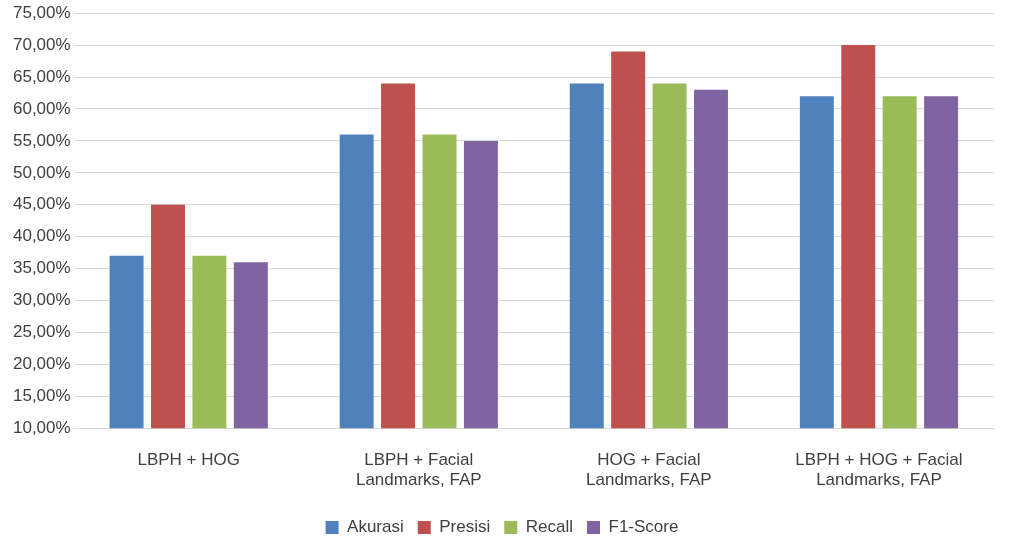 Image resolution: width=1014 pixels, height=550 pixels. What do you see at coordinates (41, 108) in the screenshot?
I see `y-tick-label: 60,00%` at bounding box center [41, 108].